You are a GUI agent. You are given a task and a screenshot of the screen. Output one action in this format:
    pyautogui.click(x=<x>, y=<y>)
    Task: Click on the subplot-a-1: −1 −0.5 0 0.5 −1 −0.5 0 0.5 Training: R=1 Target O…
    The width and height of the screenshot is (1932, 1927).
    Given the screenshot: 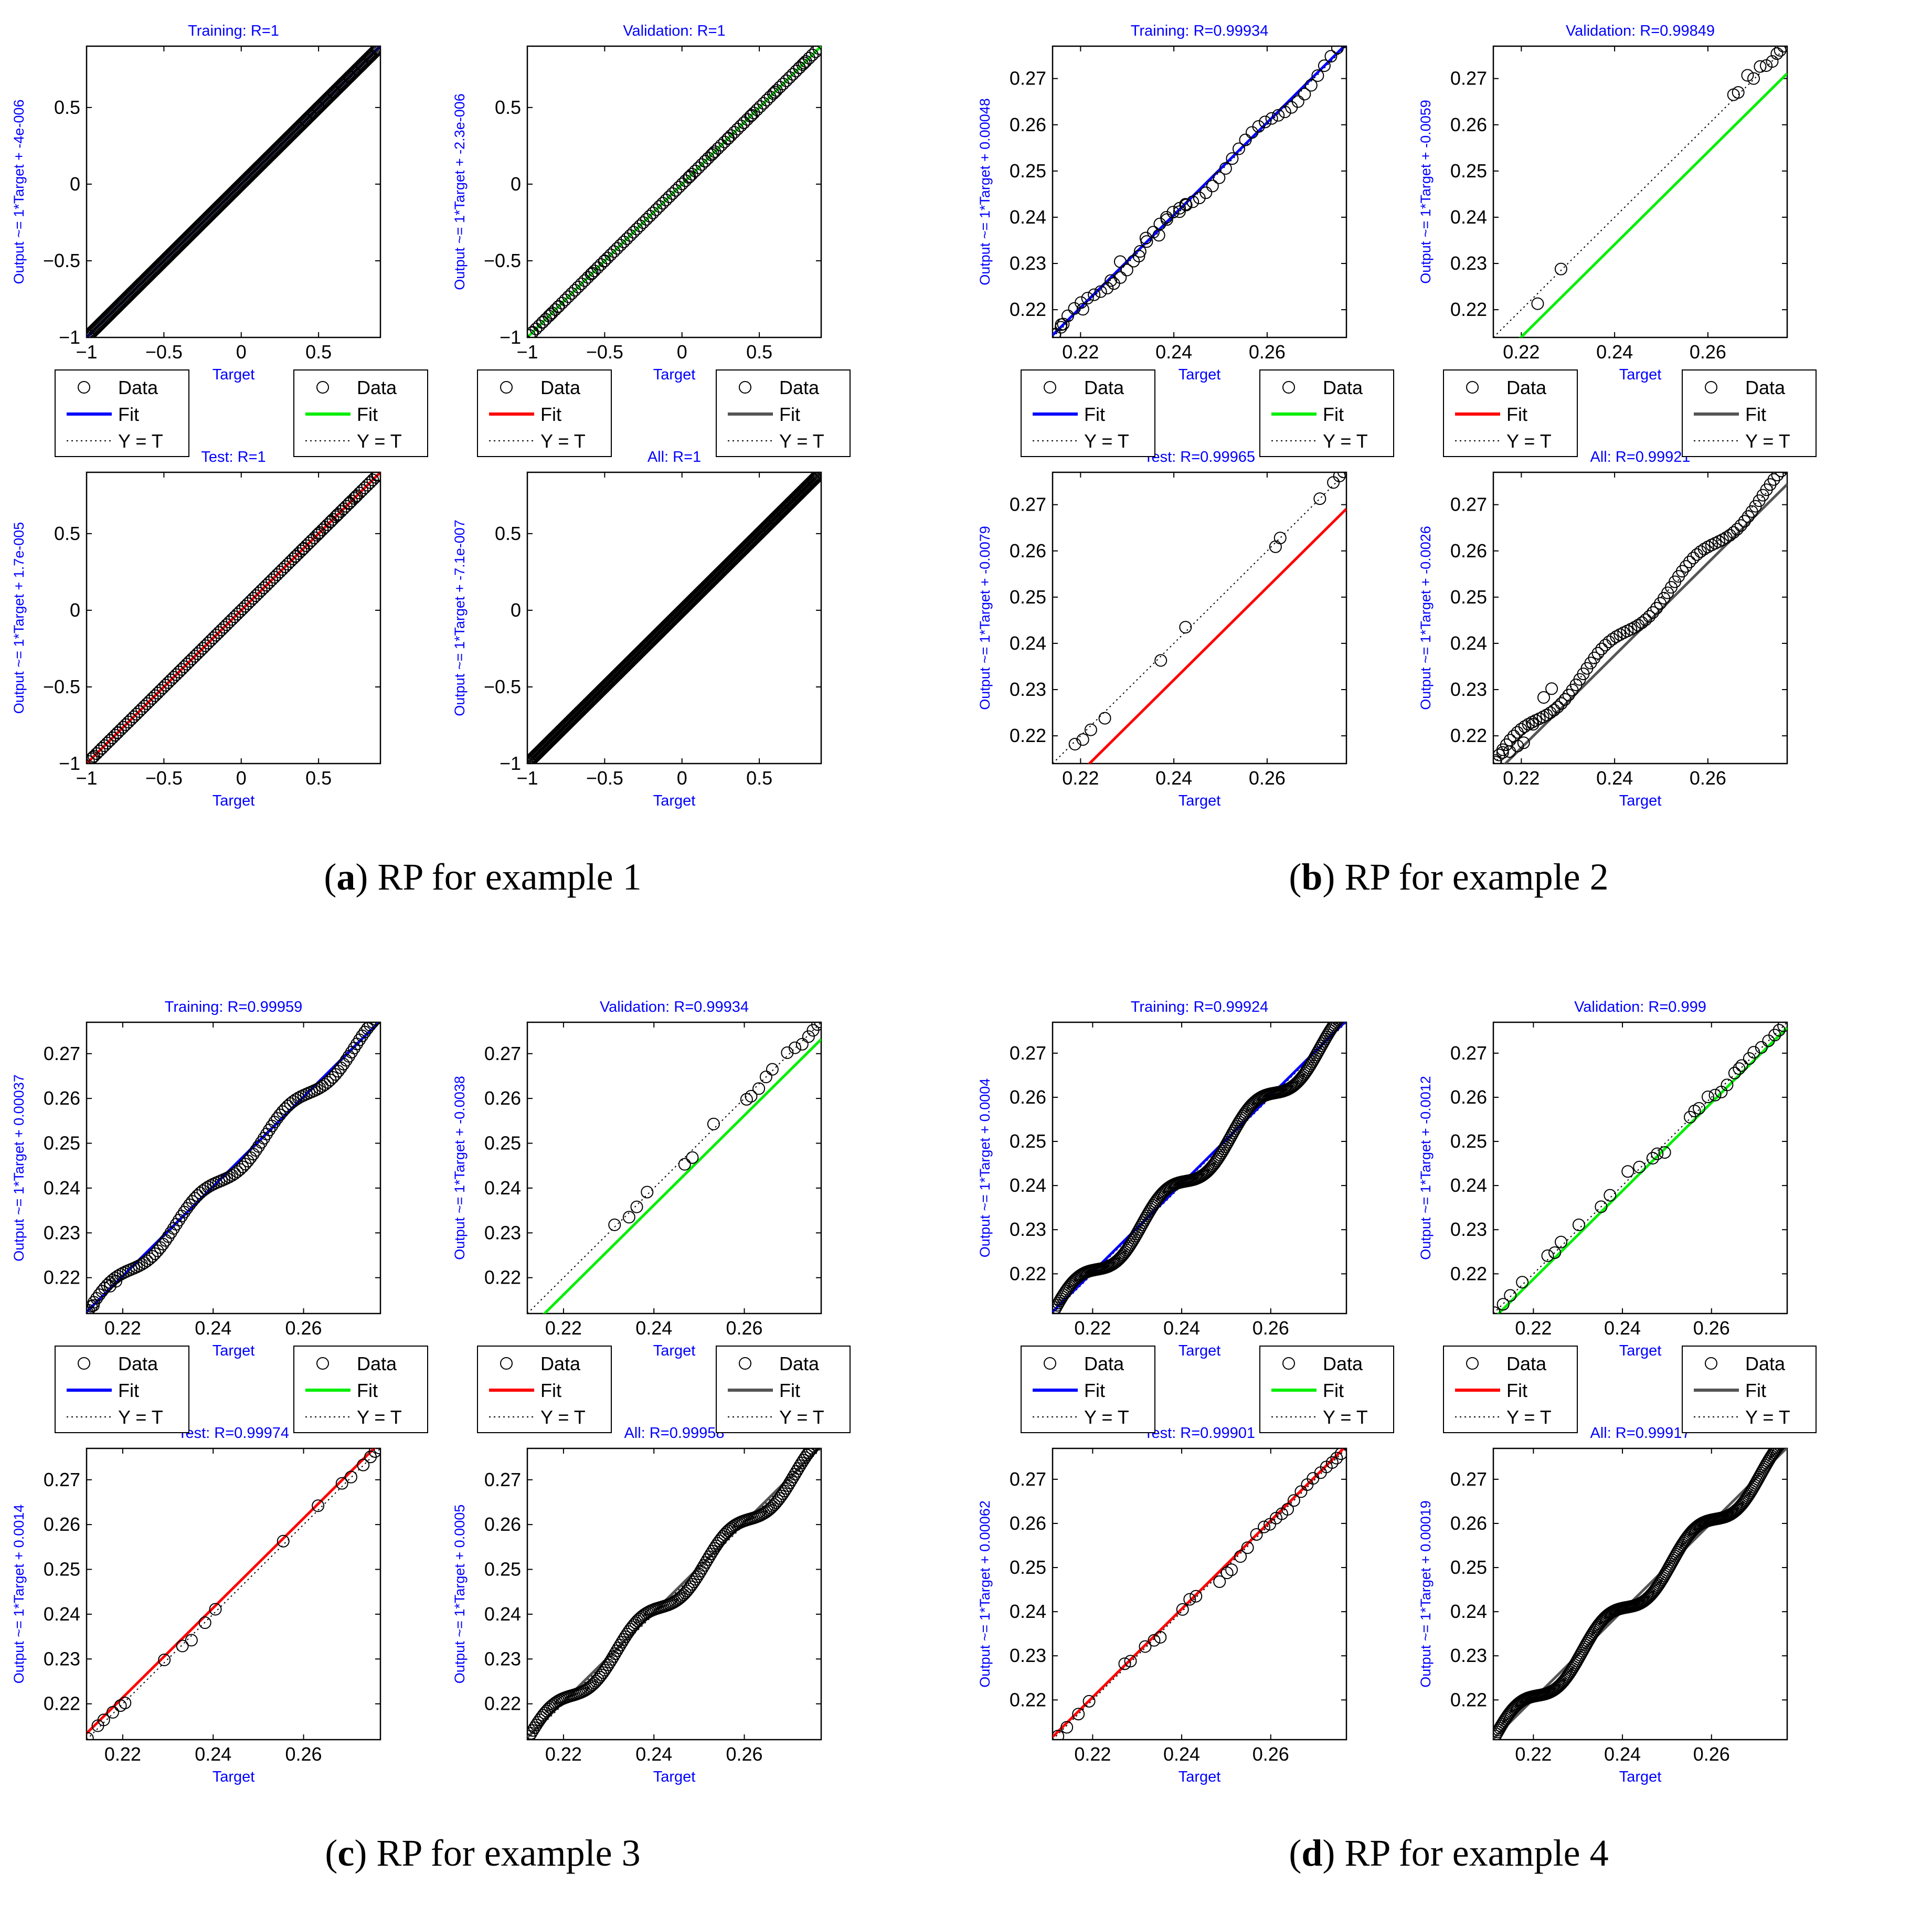 What is the action you would take?
    pyautogui.click(x=196, y=203)
    